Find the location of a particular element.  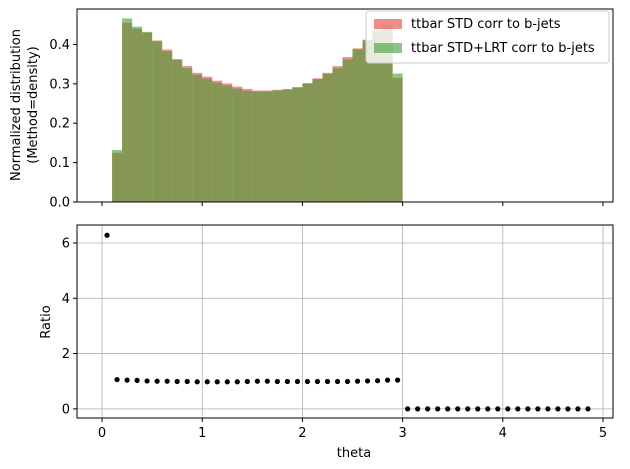

top-ytick-label: 0.2 is located at coordinates (59, 124).